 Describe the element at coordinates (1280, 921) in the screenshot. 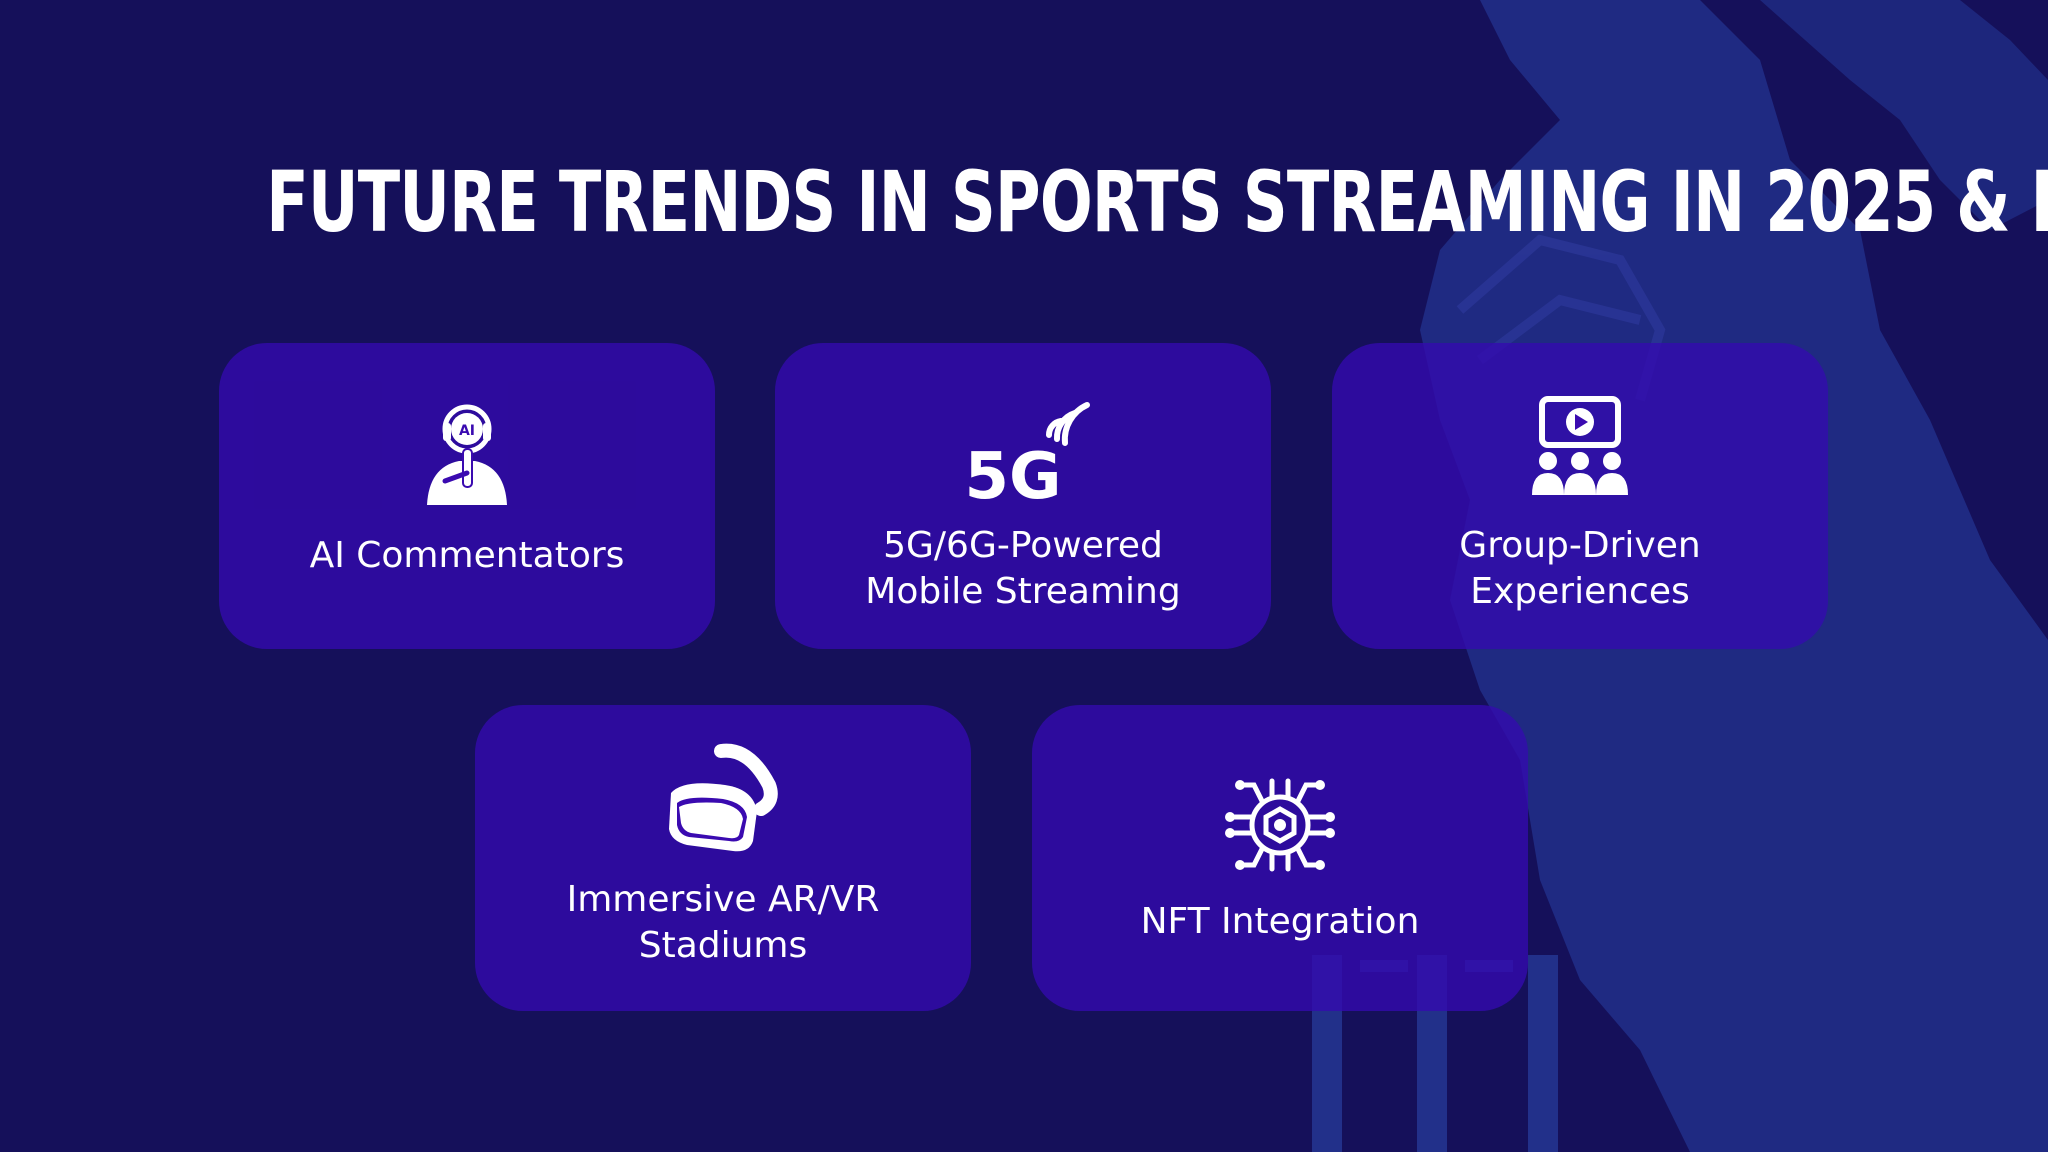

I see `trend-card-label: NFT Integration` at that location.